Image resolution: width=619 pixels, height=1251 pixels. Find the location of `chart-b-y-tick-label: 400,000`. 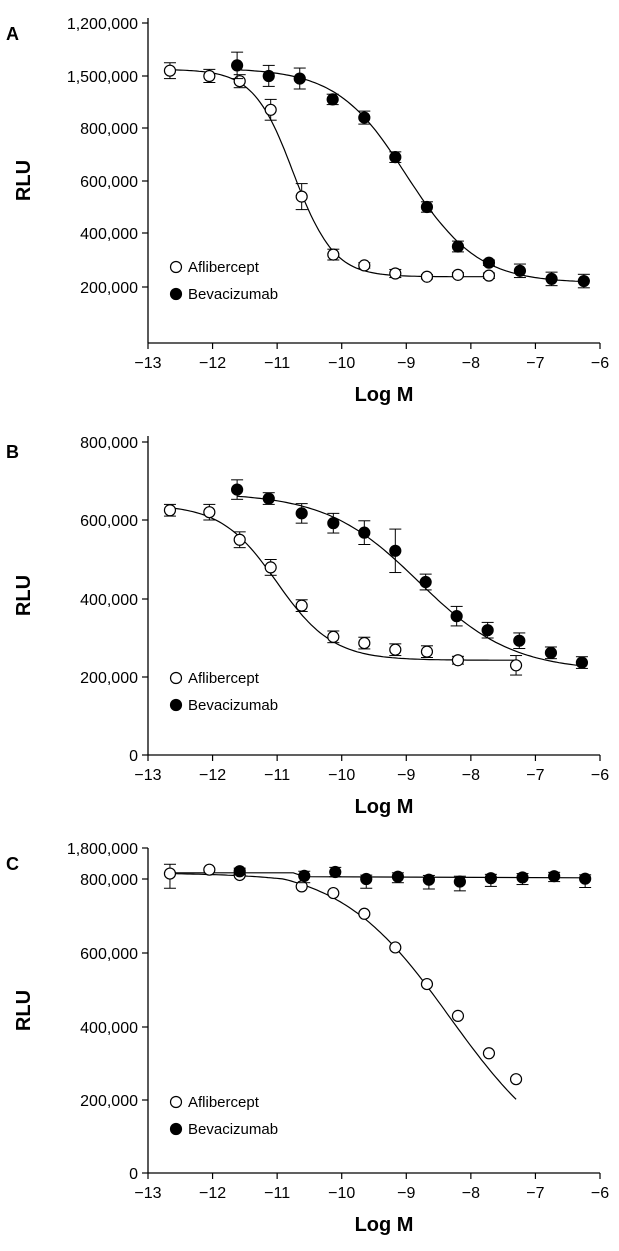

chart-b-y-tick-label: 400,000 is located at coordinates (109, 600).